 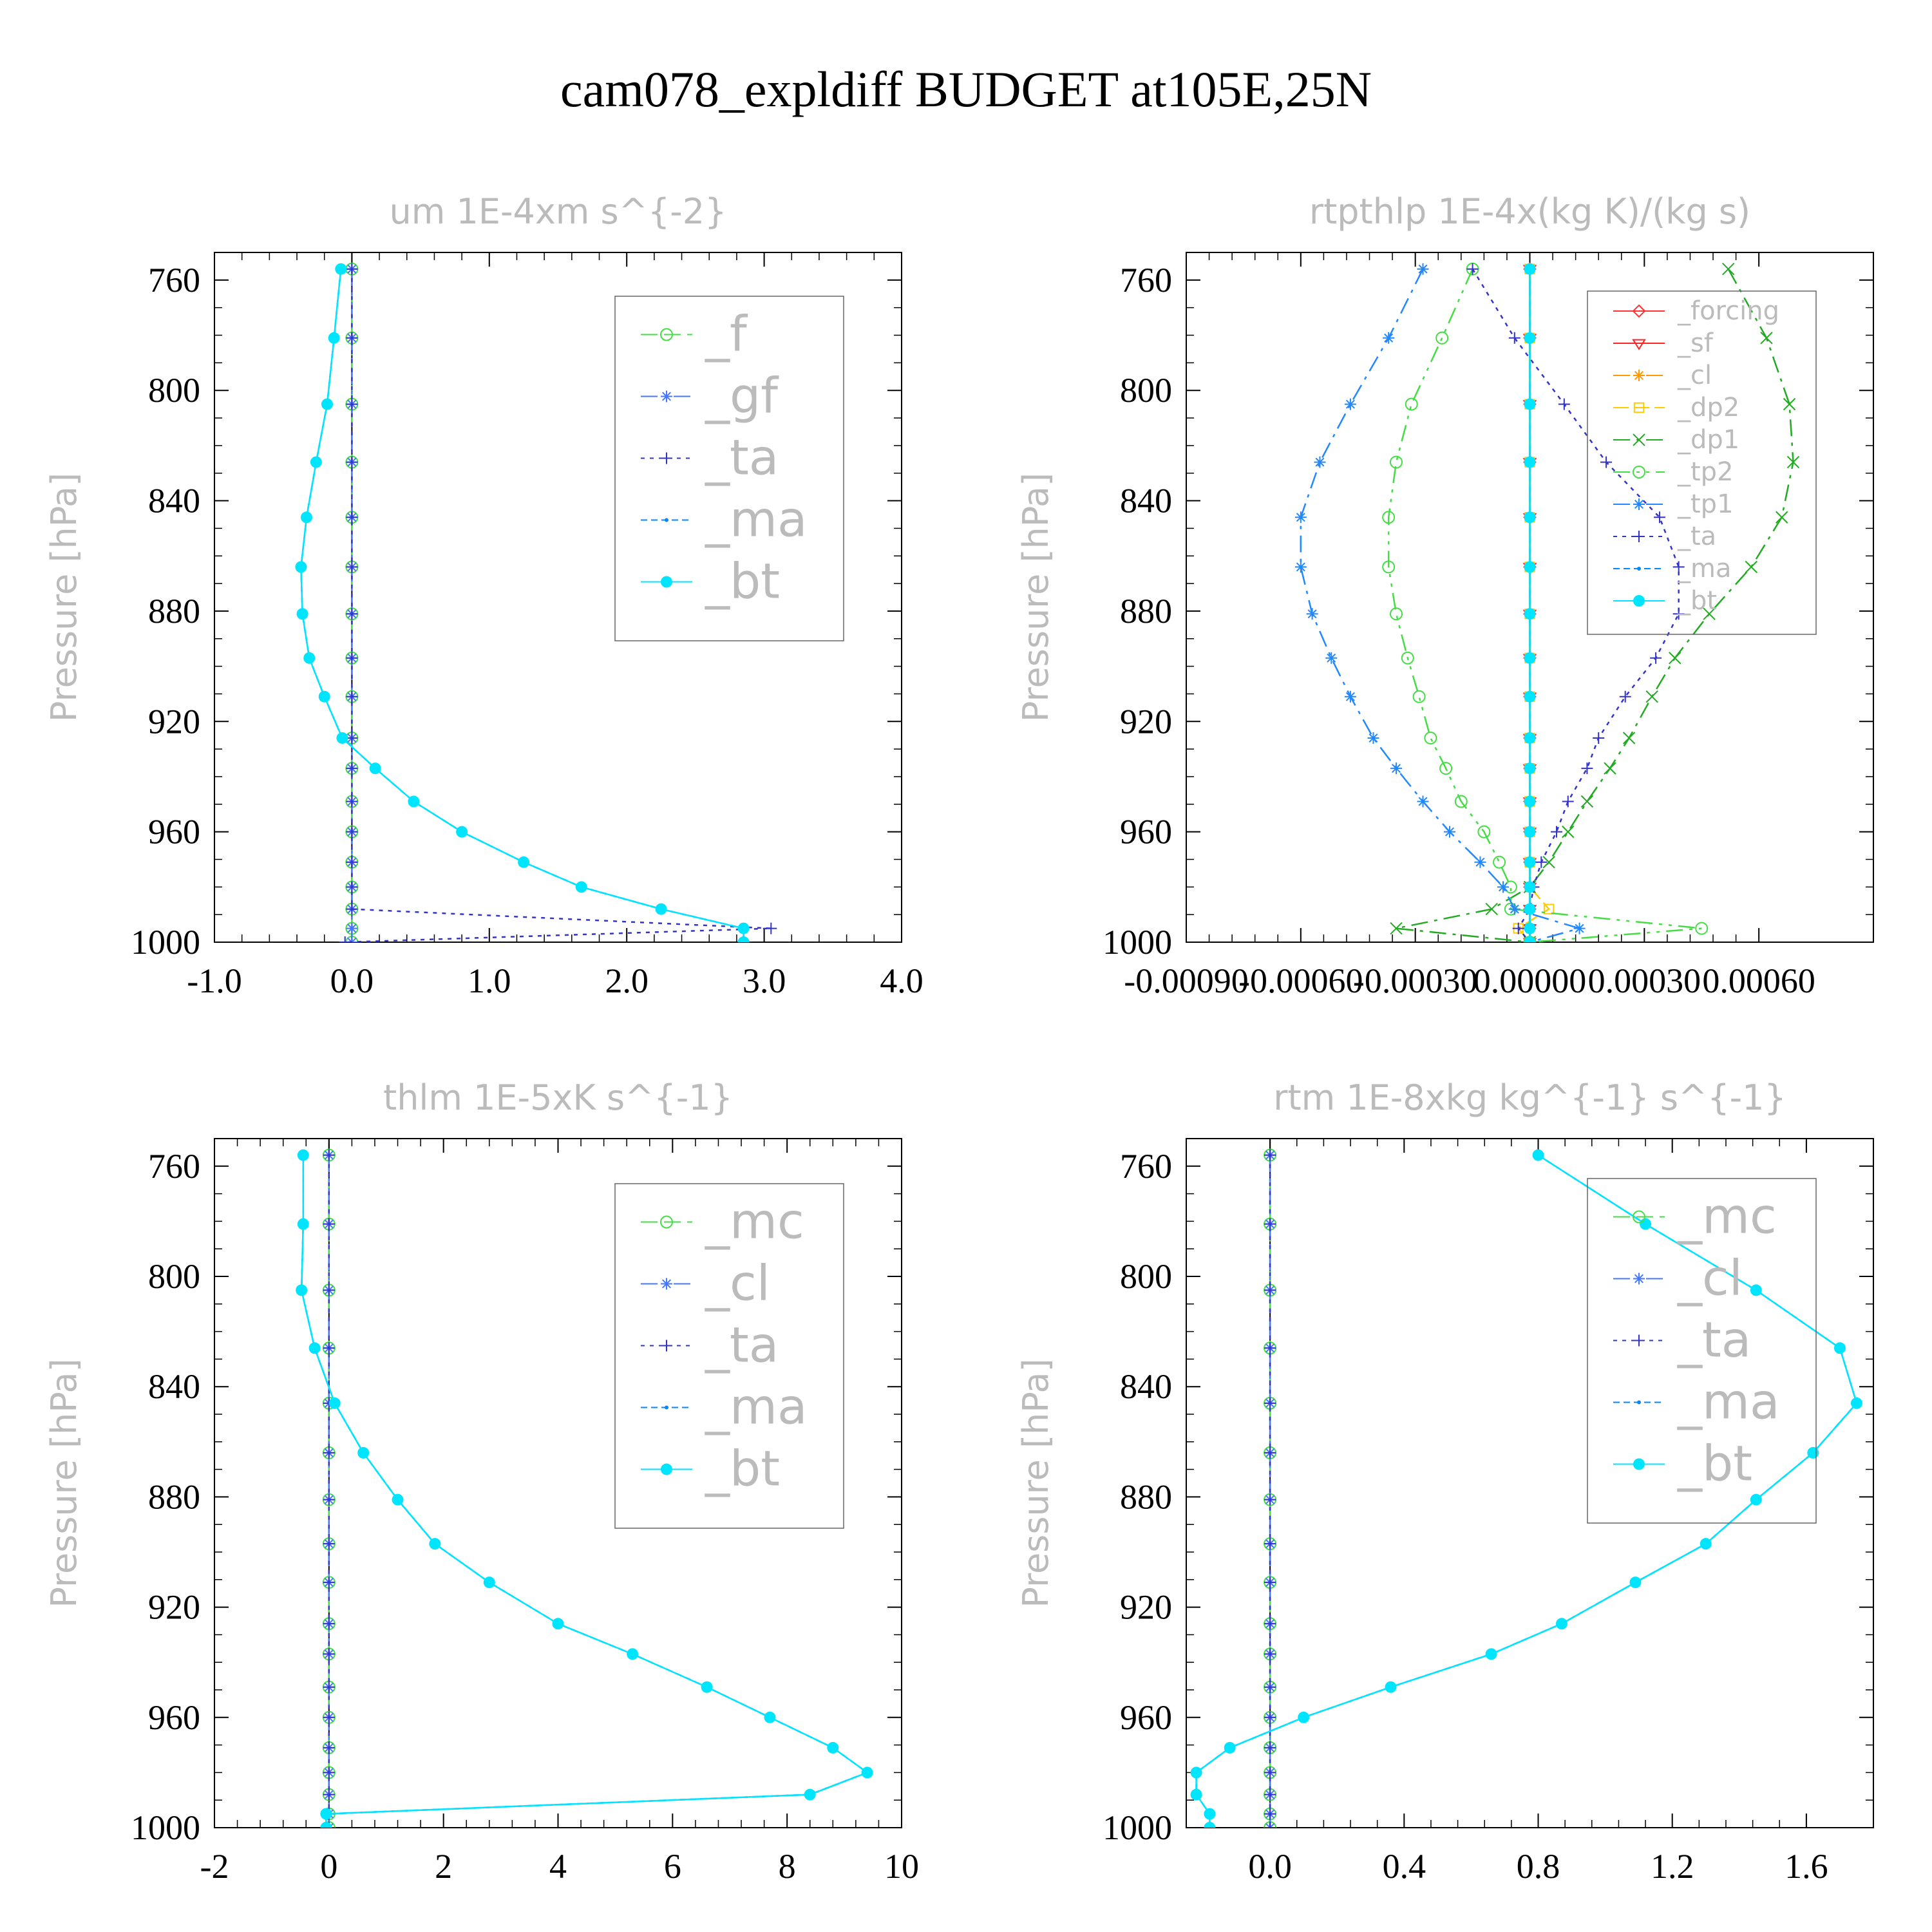 I want to click on panel-title: rtm 1E-8xkg kg^{-1} s^{-1}, so click(x=1529, y=1097).